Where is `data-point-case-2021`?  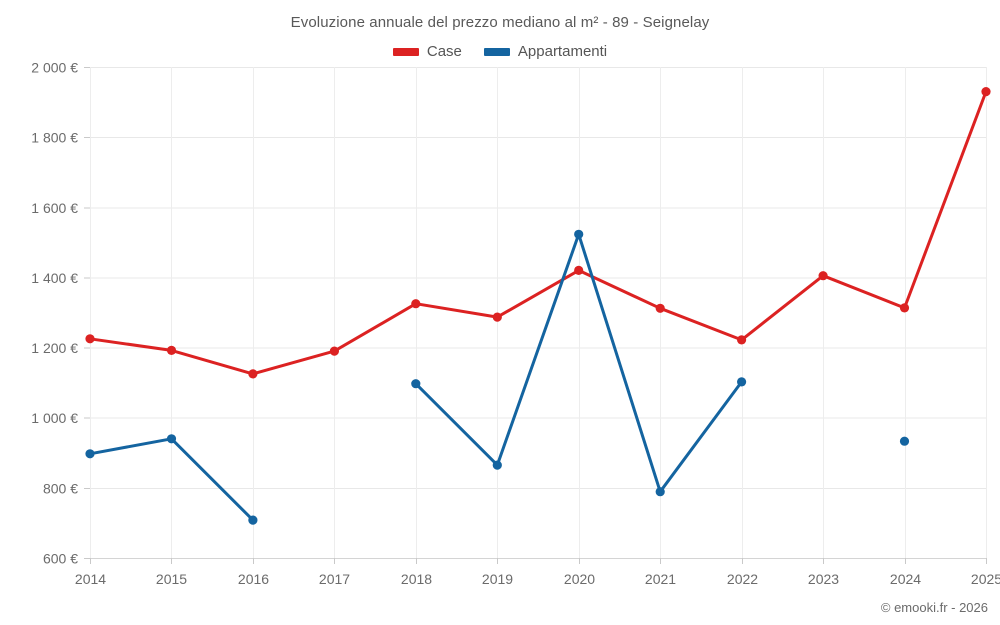
data-point-case-2021 is located at coordinates (660, 308).